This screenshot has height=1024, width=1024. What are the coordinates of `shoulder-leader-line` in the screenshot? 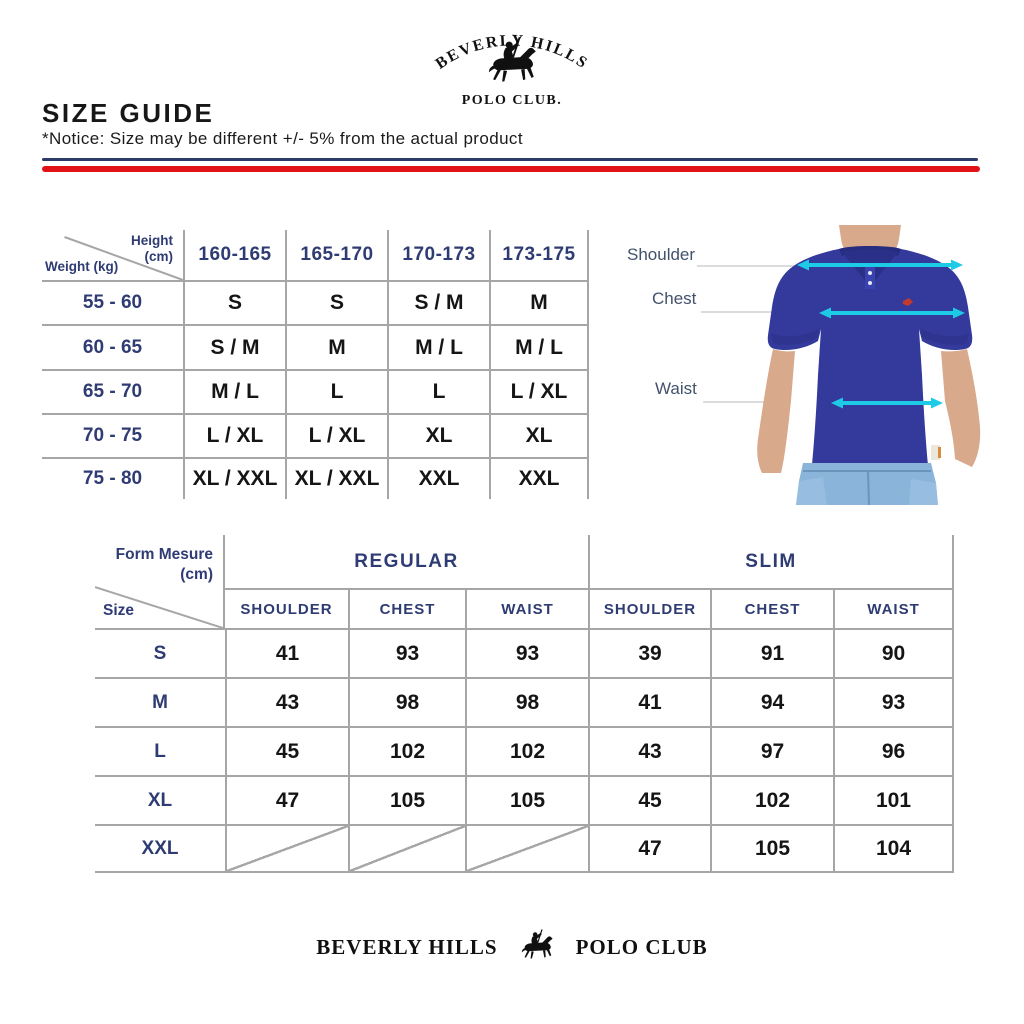 It's located at (747, 266).